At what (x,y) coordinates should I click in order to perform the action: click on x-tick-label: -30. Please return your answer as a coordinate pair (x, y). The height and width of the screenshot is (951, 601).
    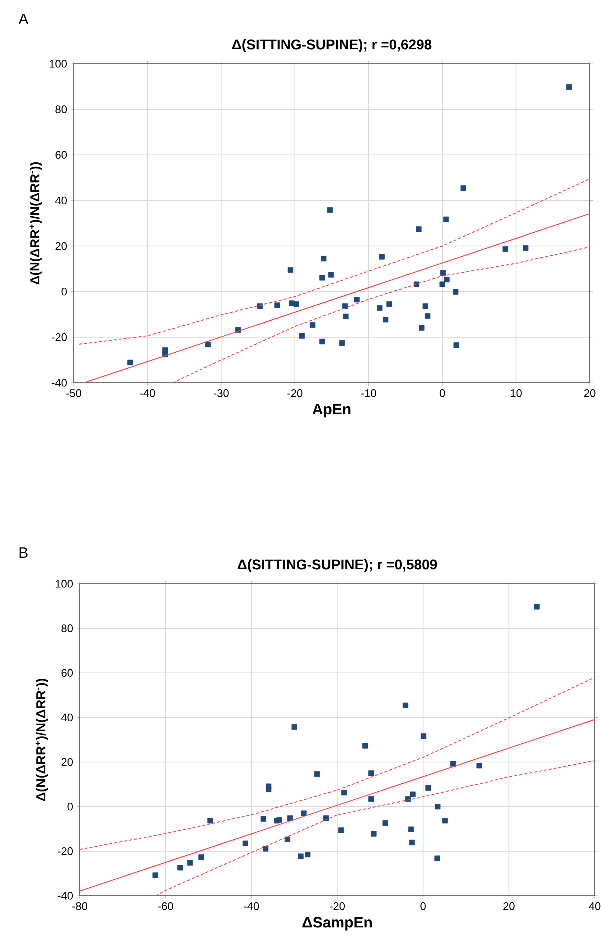
    Looking at the image, I should click on (221, 394).